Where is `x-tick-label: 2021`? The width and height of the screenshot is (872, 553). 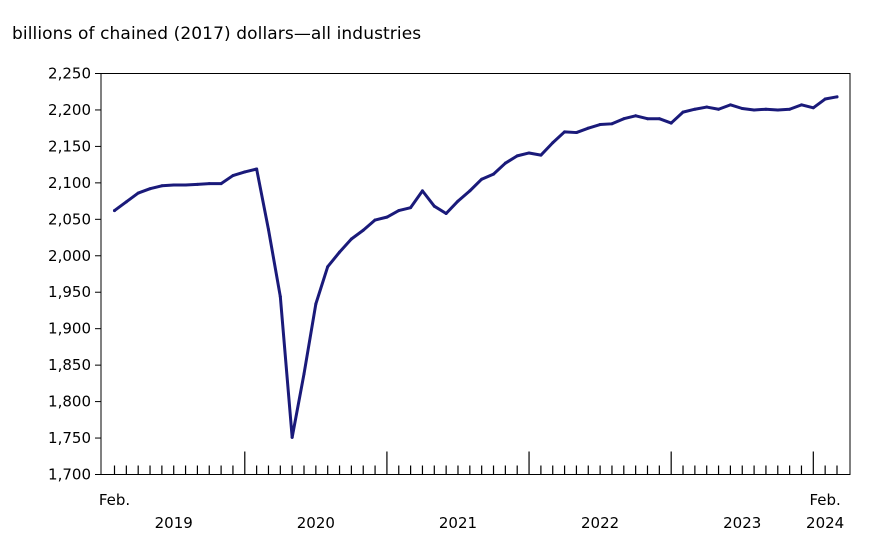
x-tick-label: 2021 is located at coordinates (458, 523).